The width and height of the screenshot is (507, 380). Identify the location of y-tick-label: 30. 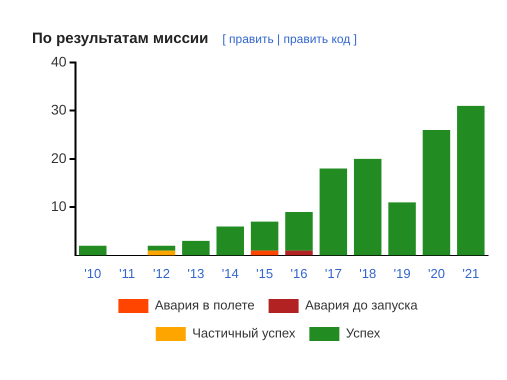
(58, 110).